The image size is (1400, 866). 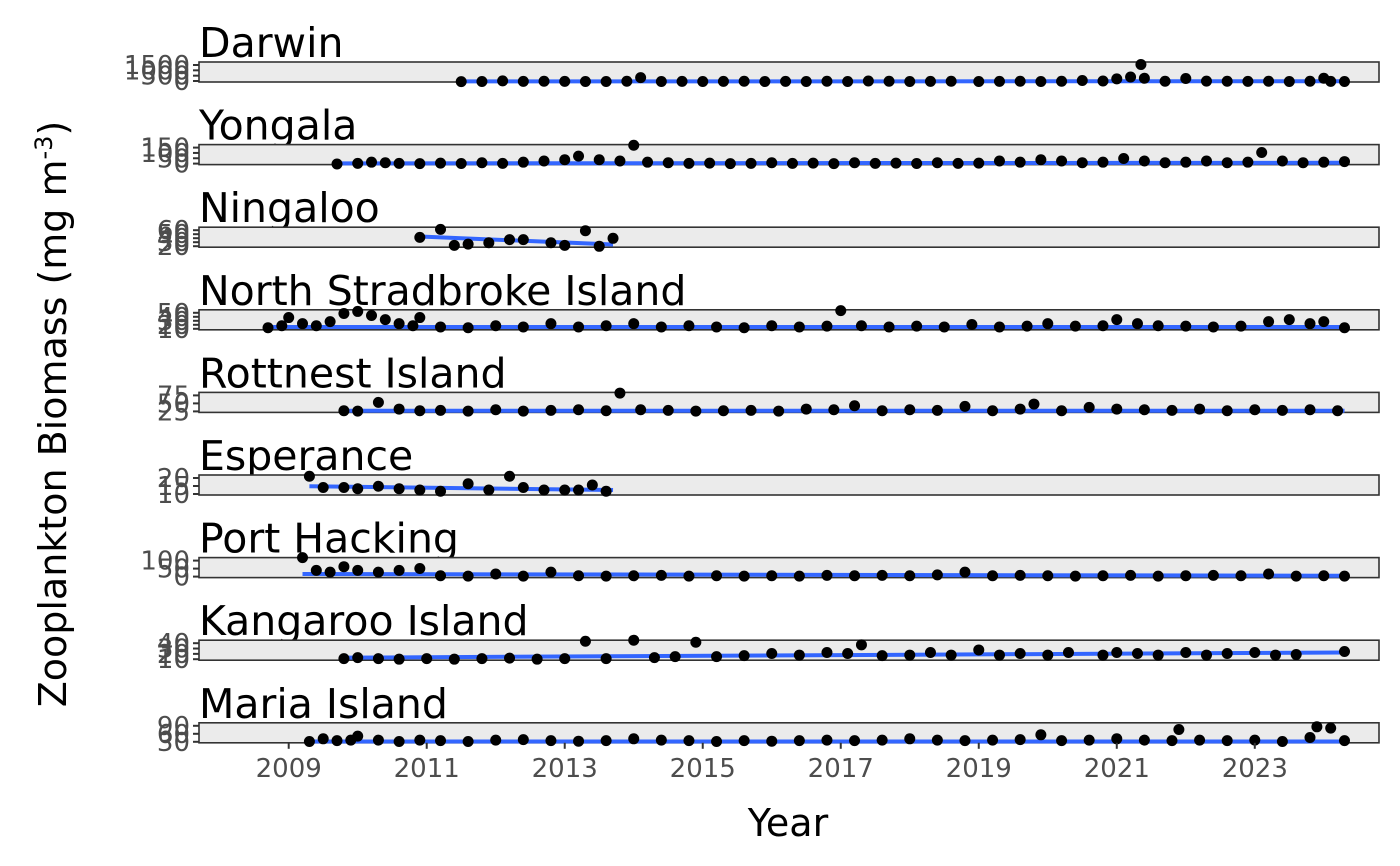 What do you see at coordinates (442, 291) in the screenshot?
I see `facet-title: North Stradbroke Island` at bounding box center [442, 291].